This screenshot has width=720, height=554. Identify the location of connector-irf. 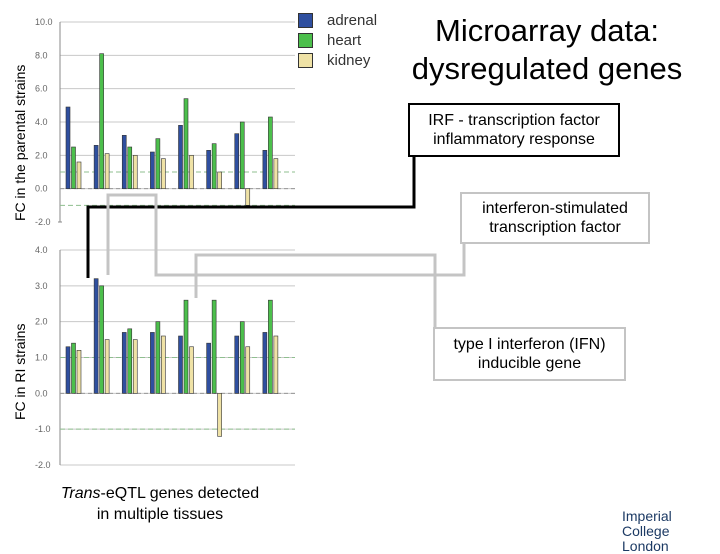
(251, 217).